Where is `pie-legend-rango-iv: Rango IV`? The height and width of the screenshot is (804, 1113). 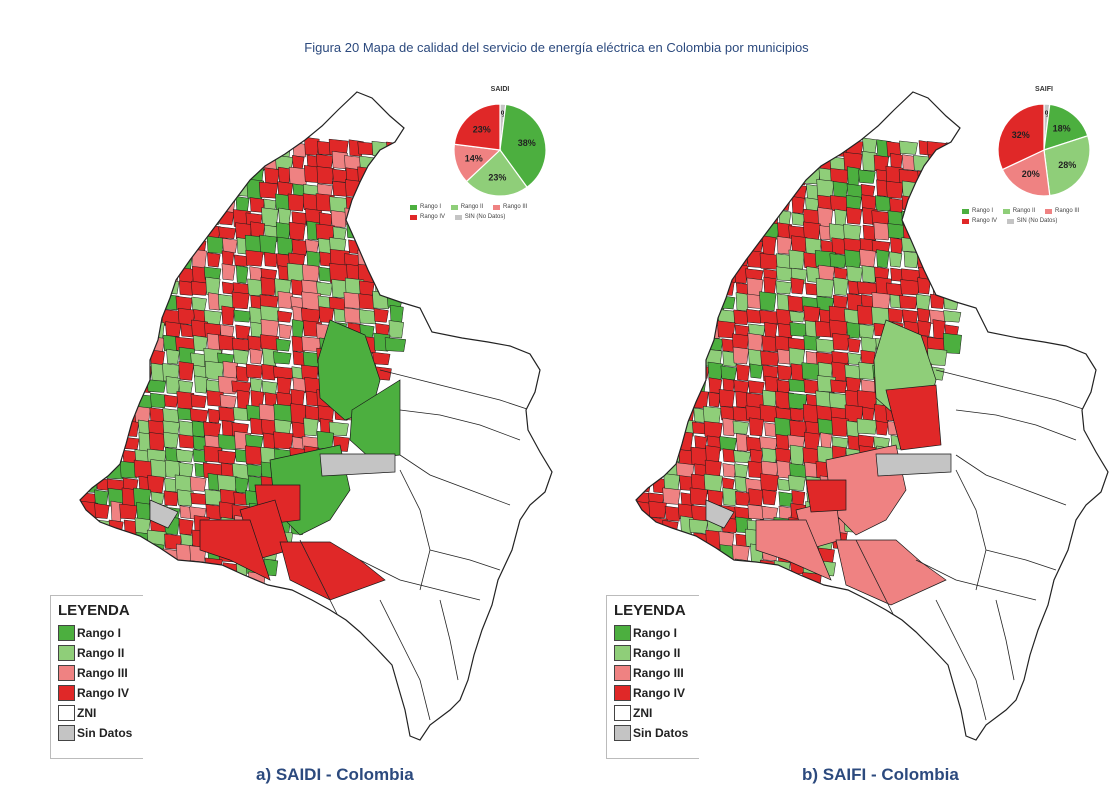 pie-legend-rango-iv: Rango IV is located at coordinates (979, 221).